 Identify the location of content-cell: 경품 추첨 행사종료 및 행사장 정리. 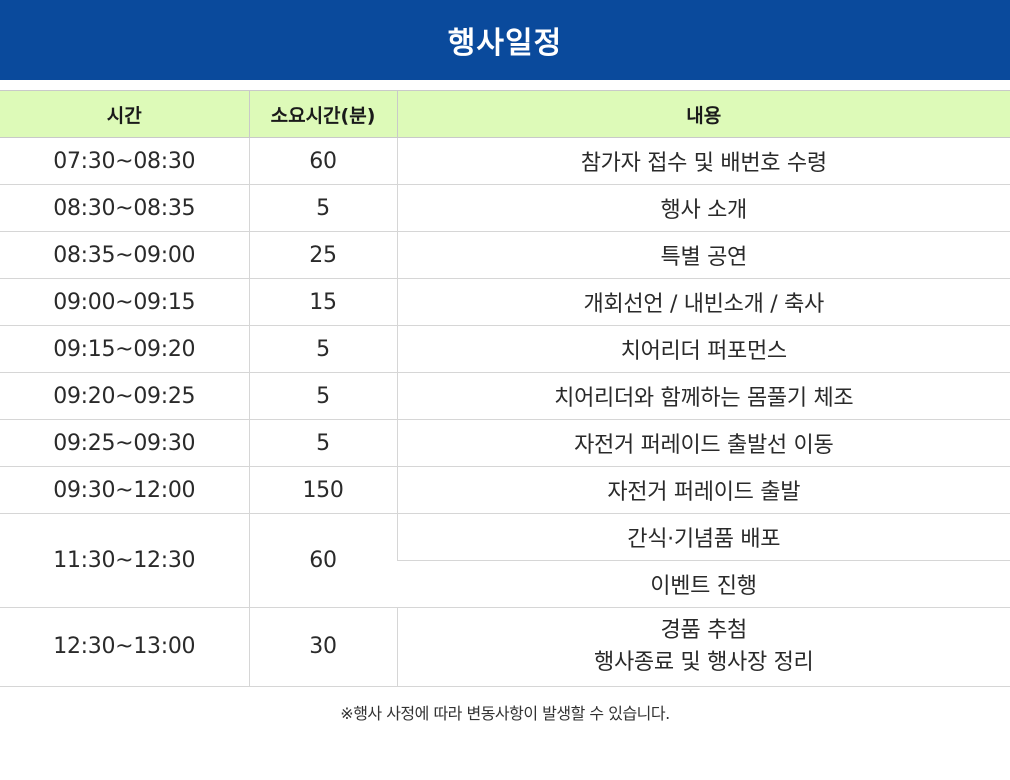
(703, 647).